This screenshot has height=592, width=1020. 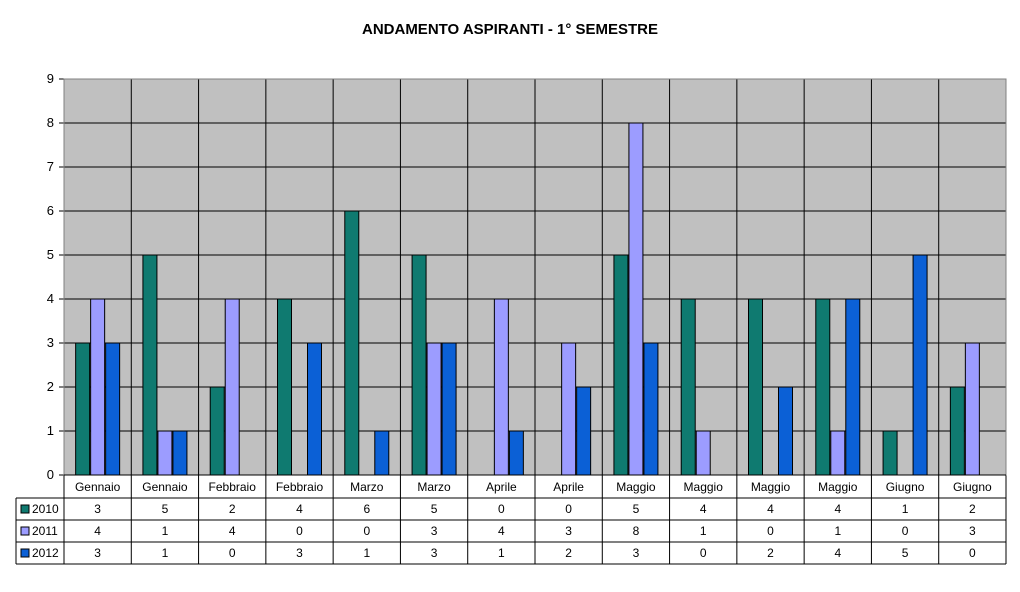 What do you see at coordinates (50, 474) in the screenshot?
I see `y-tick-label: 0` at bounding box center [50, 474].